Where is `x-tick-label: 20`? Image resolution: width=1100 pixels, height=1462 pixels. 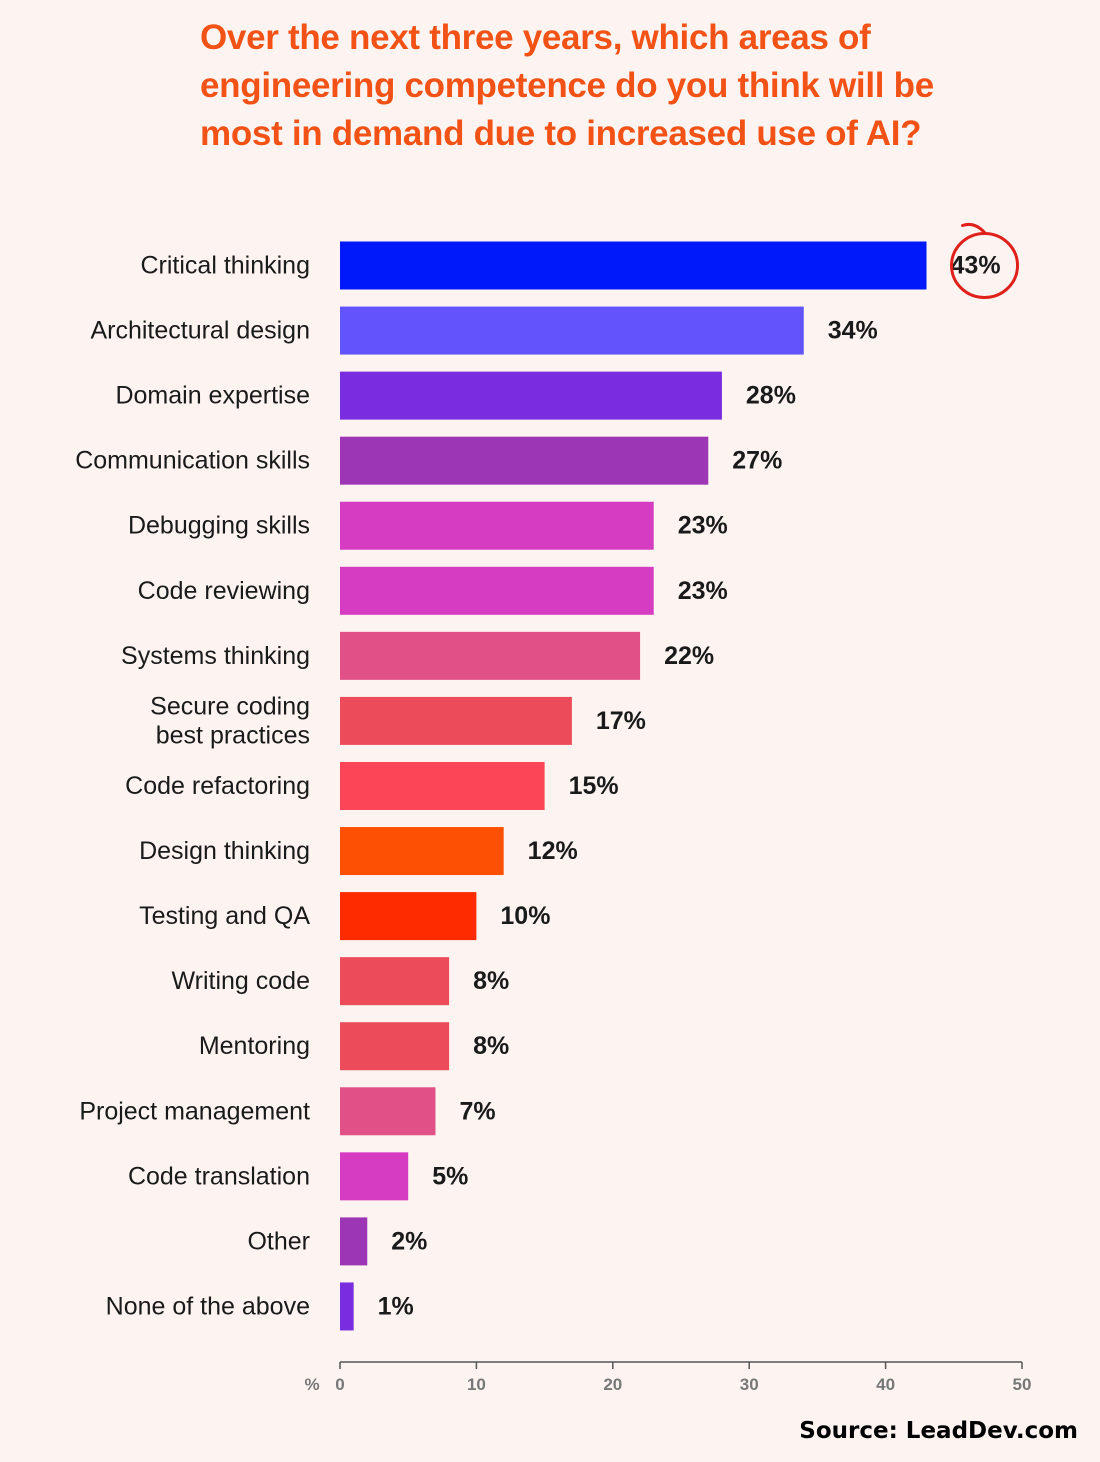
x-tick-label: 20 is located at coordinates (612, 1384).